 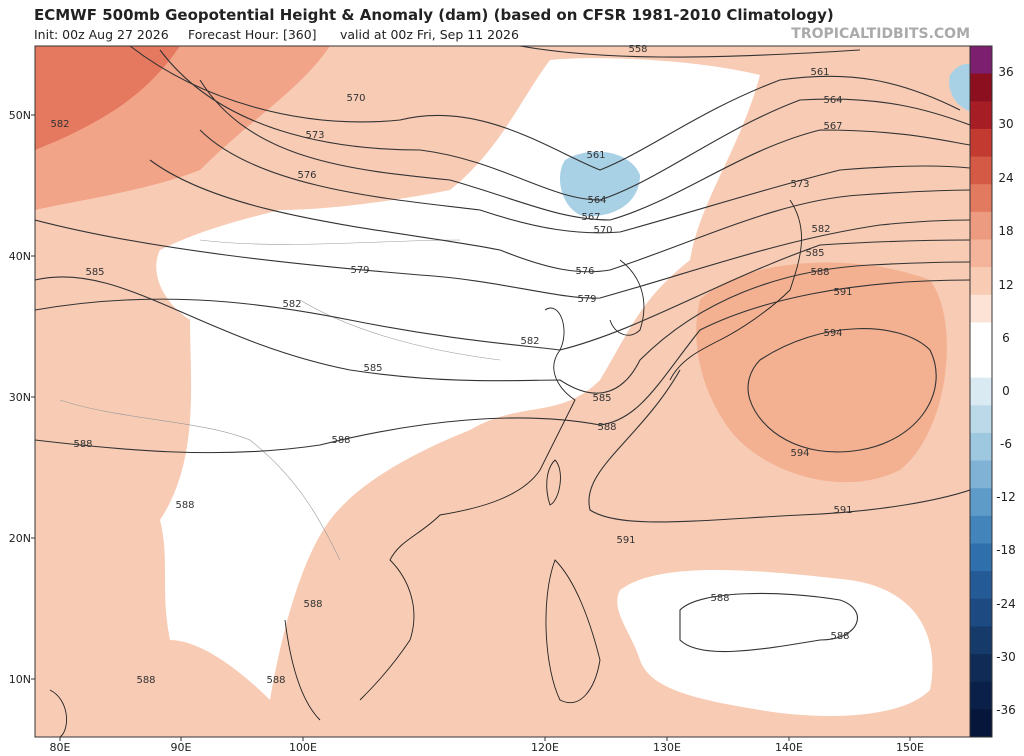 I want to click on colorbar-tick: -18, so click(x=1006, y=550).